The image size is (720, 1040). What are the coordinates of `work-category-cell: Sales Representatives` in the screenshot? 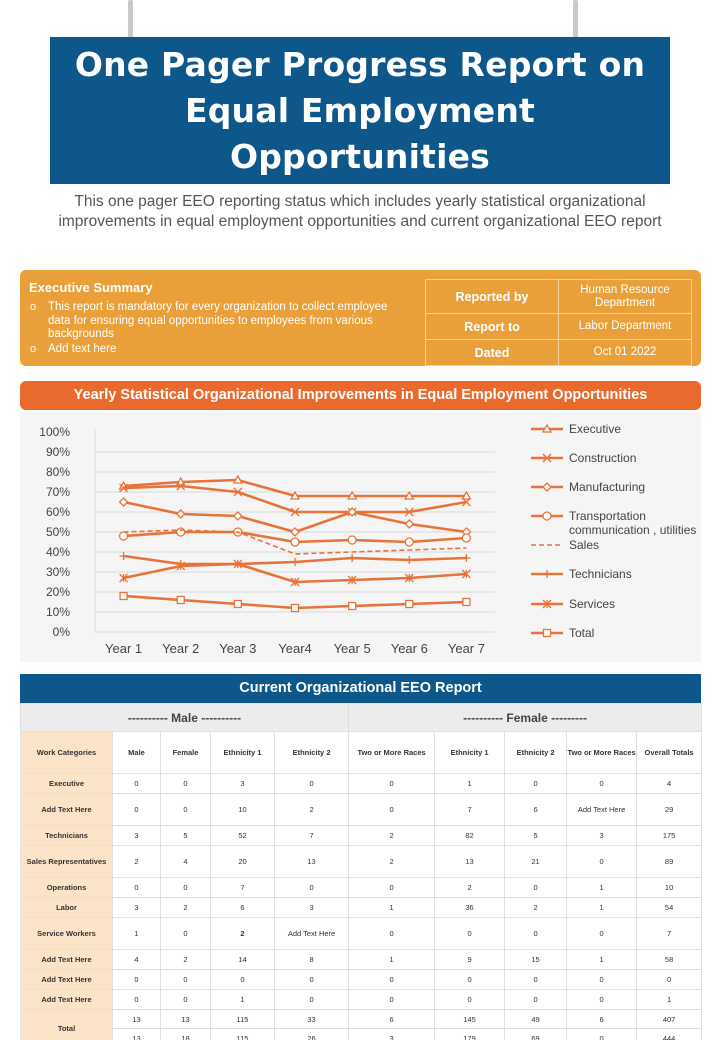 It's located at (66, 861).